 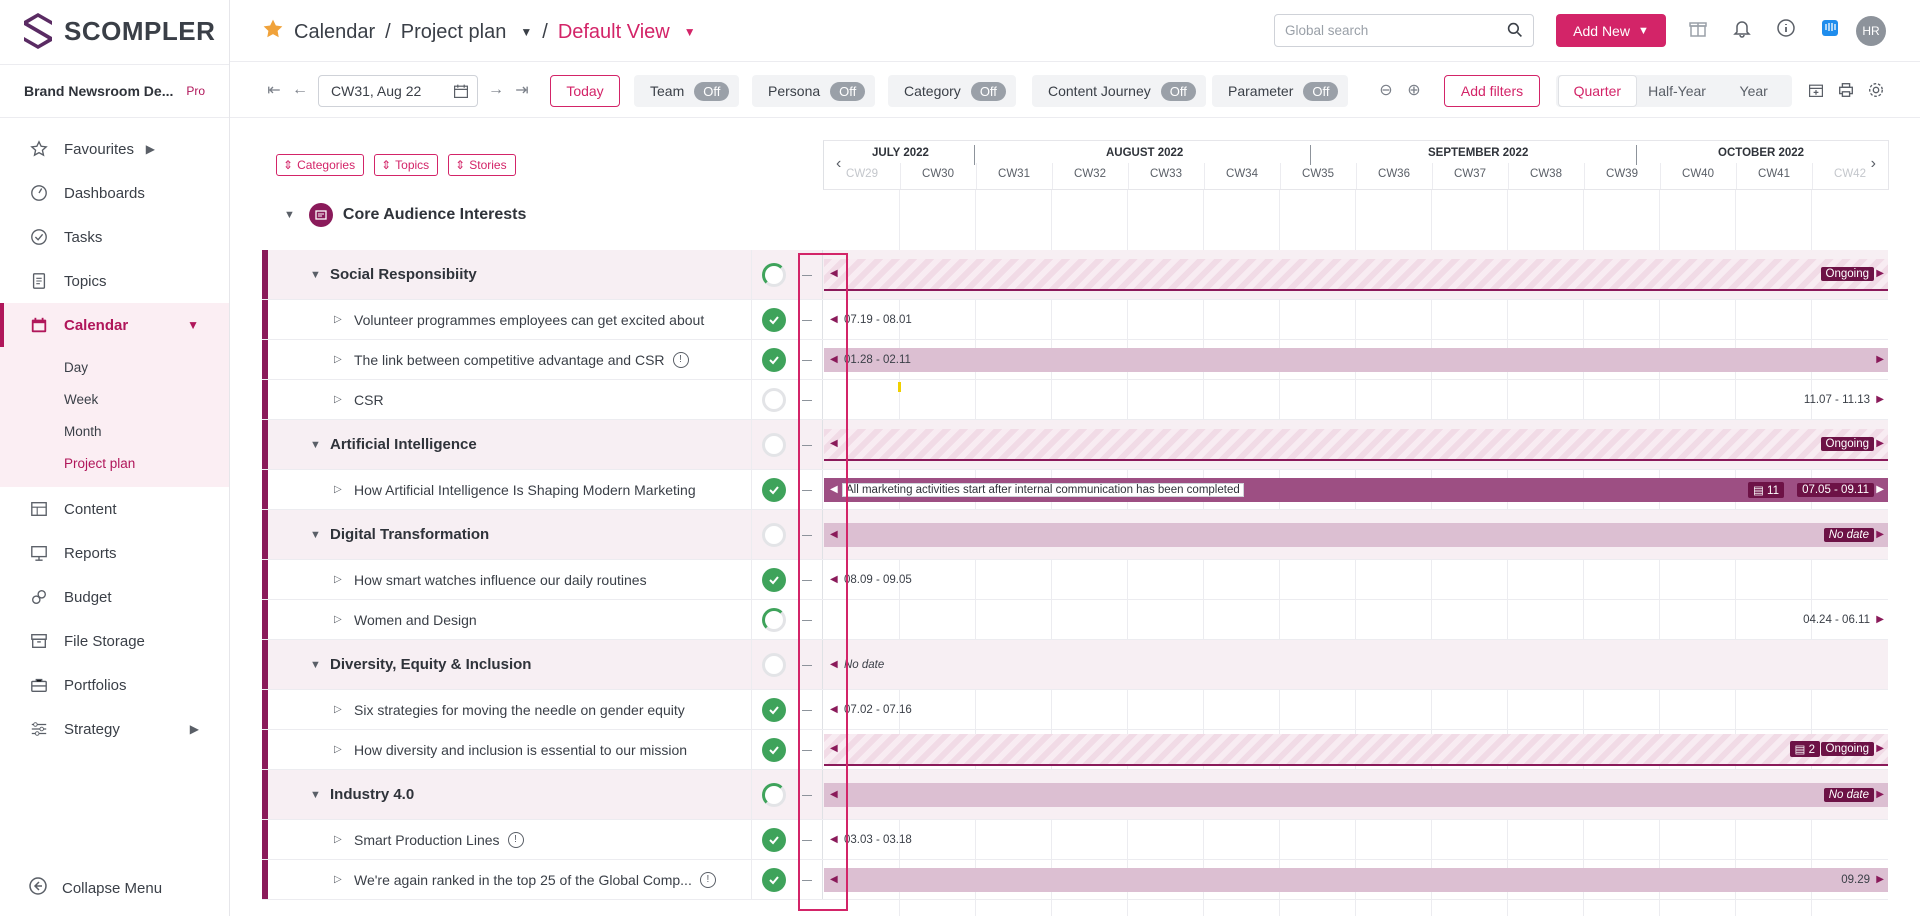 What do you see at coordinates (1075, 840) in the screenshot?
I see `topic-row: ▷ Smart Production Lines! ◀ 03.03 - 03.18` at bounding box center [1075, 840].